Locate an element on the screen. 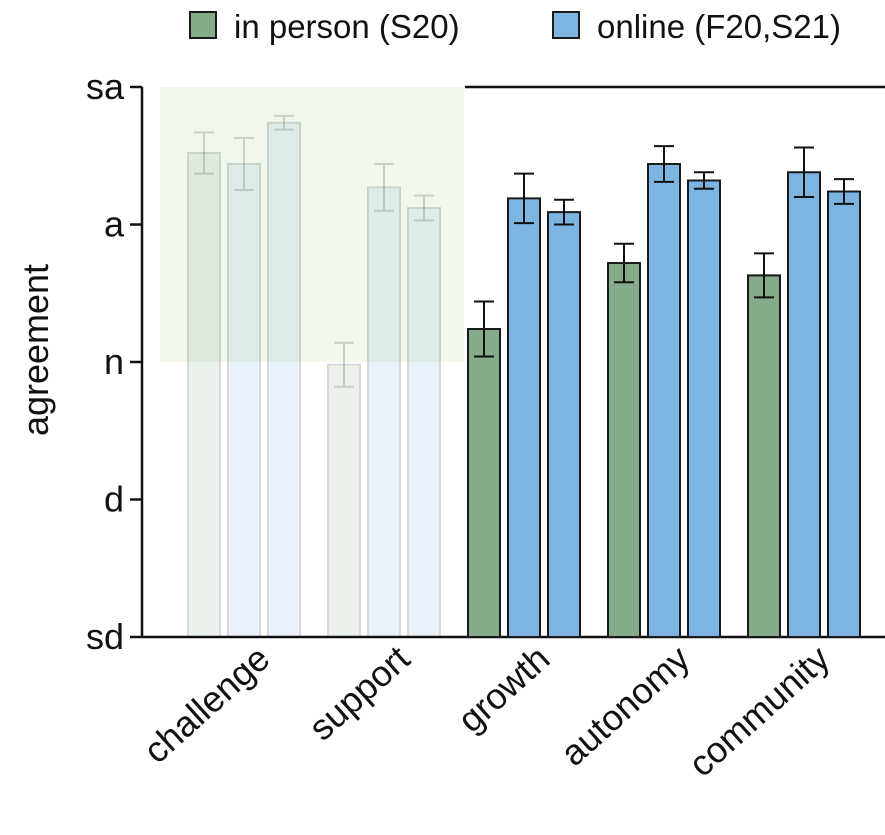 The width and height of the screenshot is (885, 835). legend: in person (S20) online (F20,S21) is located at coordinates (515, 26).